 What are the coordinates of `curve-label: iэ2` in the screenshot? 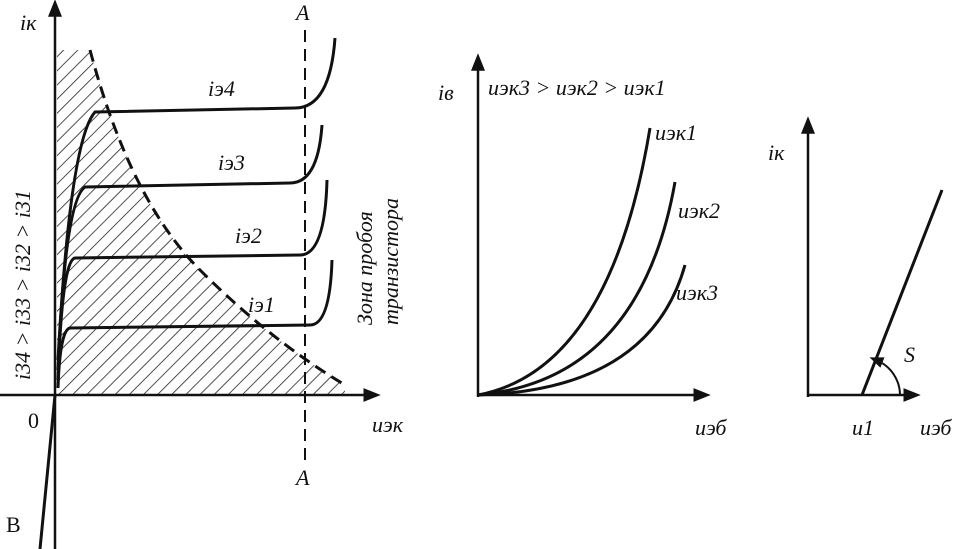 It's located at (248, 235).